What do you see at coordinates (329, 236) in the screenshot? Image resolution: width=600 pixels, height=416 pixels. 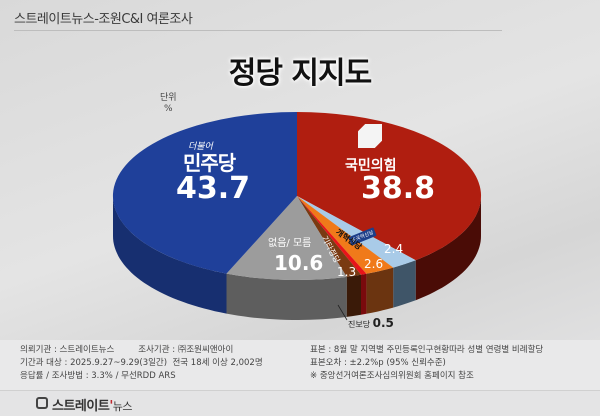 I see `pie-slice-기타정당` at bounding box center [329, 236].